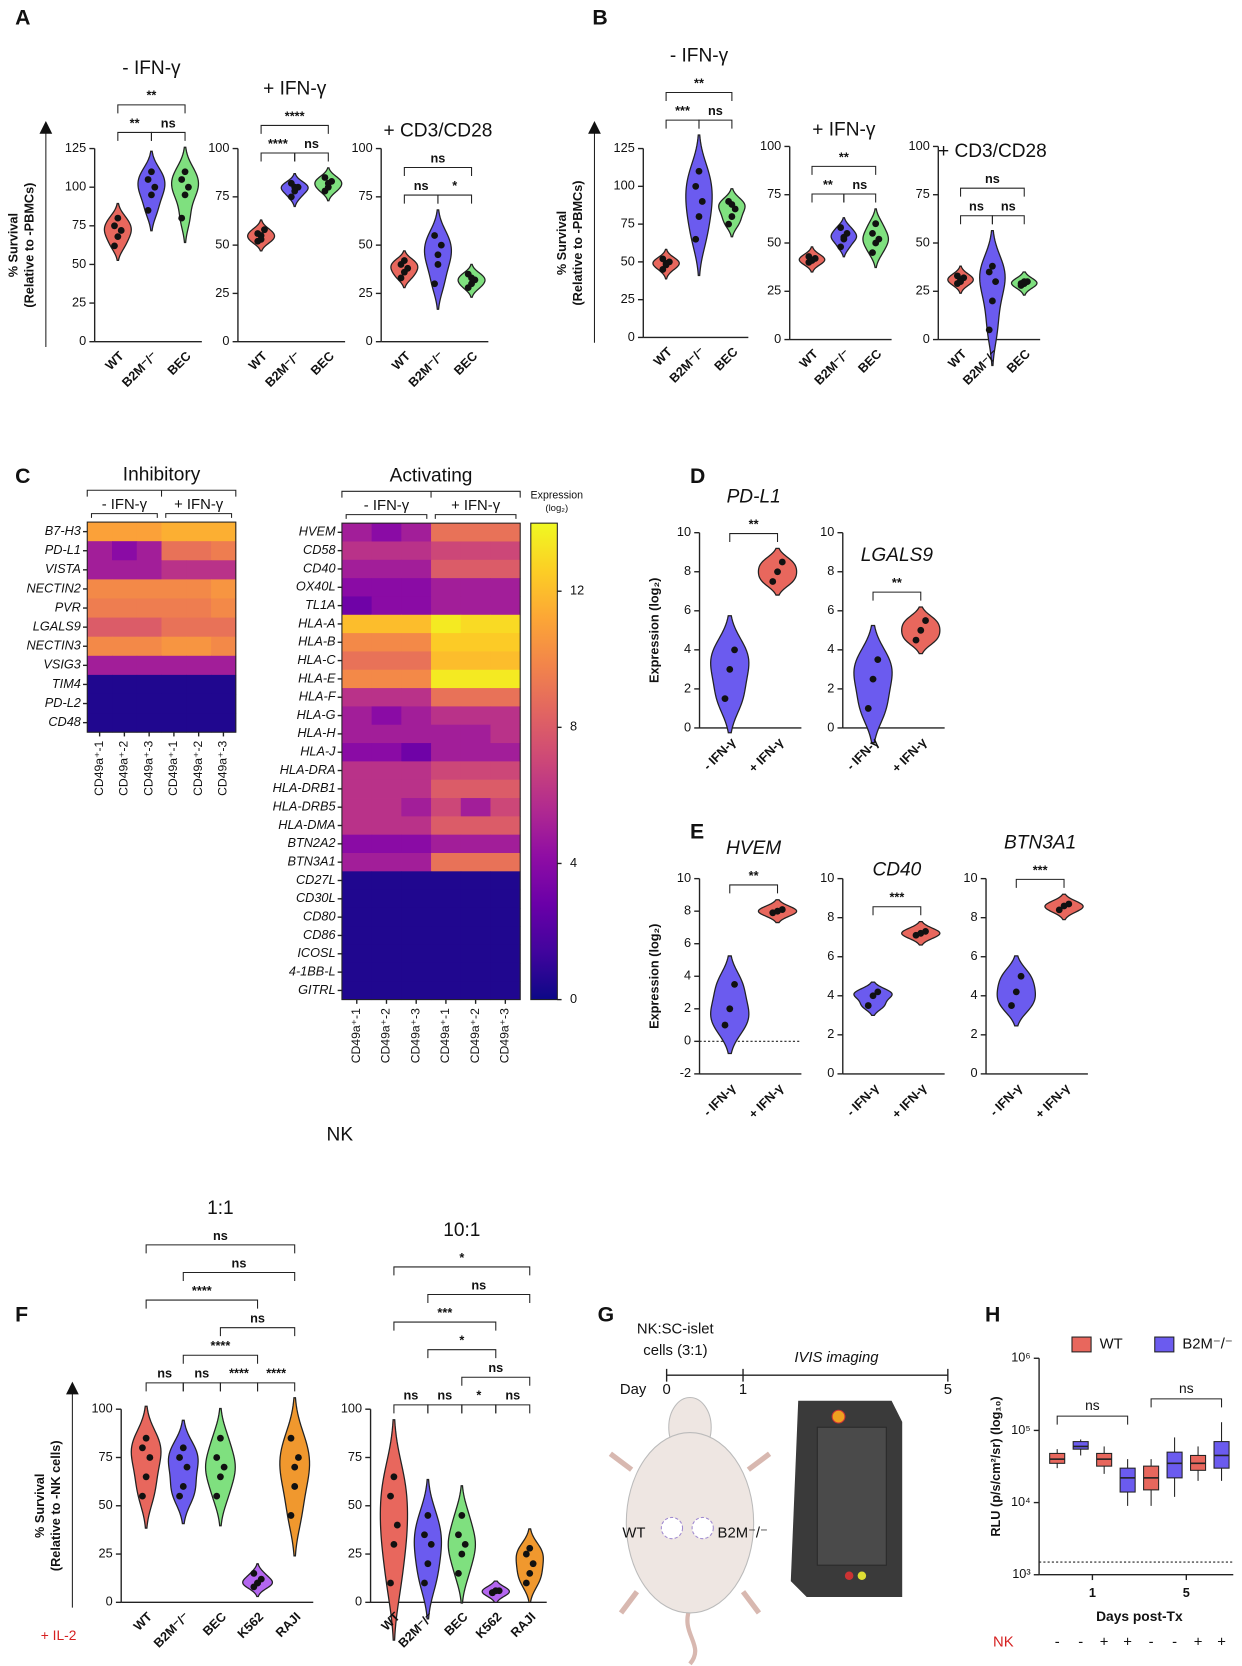 The image size is (1242, 1666). I want to click on row-label: HLA-E, so click(317, 677).